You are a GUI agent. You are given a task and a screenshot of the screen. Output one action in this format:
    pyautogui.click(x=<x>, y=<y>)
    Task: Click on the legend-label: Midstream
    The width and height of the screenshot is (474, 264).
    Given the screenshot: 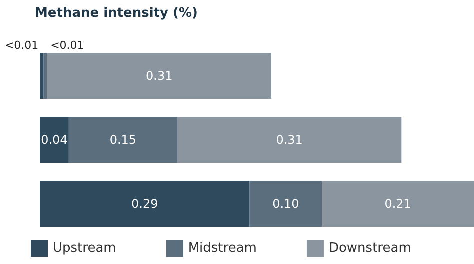 What is the action you would take?
    pyautogui.click(x=222, y=248)
    